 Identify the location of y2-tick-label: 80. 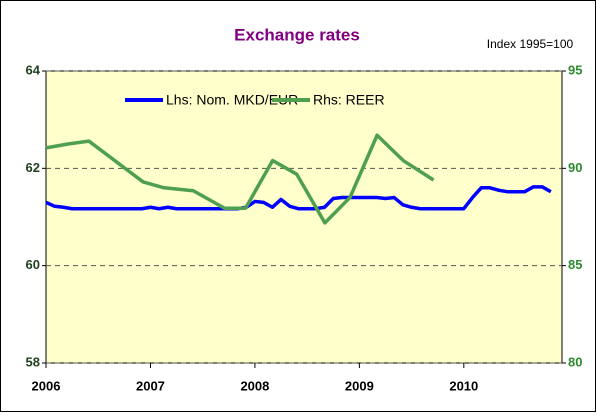
(575, 361).